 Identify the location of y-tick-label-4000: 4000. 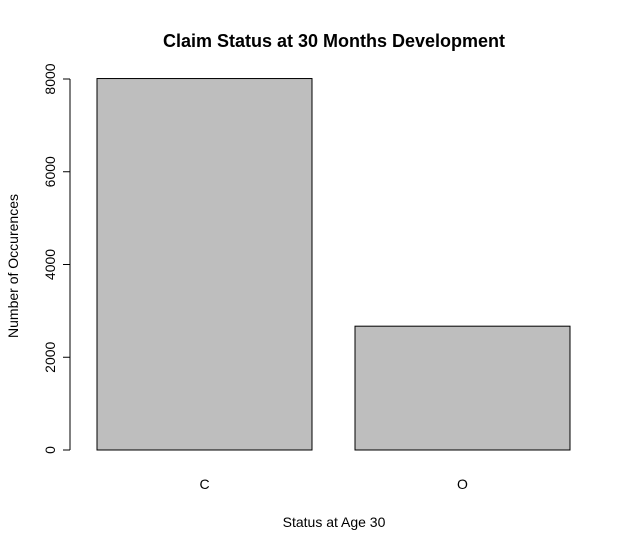
(50, 264).